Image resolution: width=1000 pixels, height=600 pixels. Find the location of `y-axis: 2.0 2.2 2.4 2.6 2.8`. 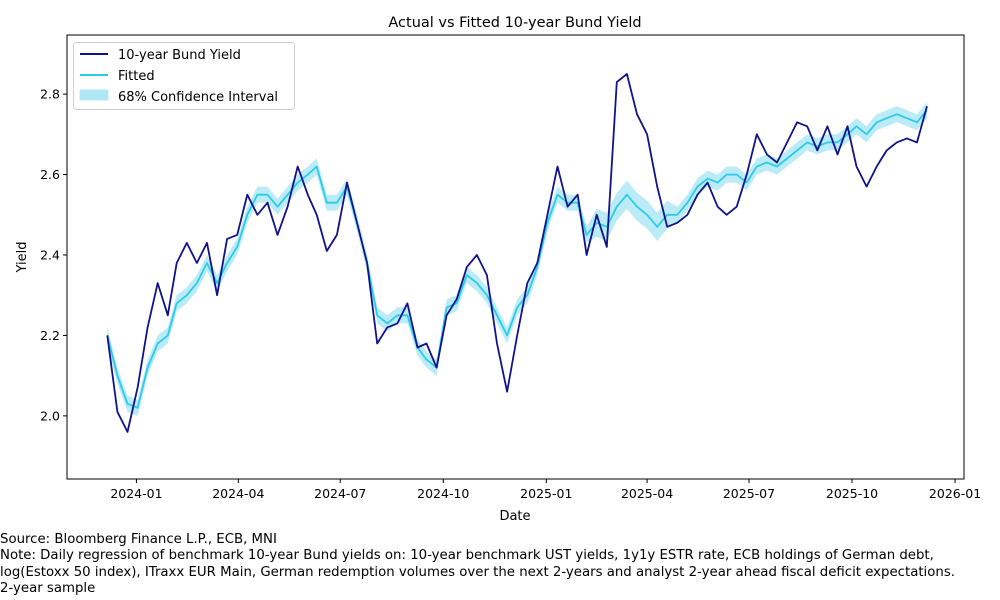

y-axis: 2.0 2.2 2.4 2.6 2.8 is located at coordinates (53, 255).